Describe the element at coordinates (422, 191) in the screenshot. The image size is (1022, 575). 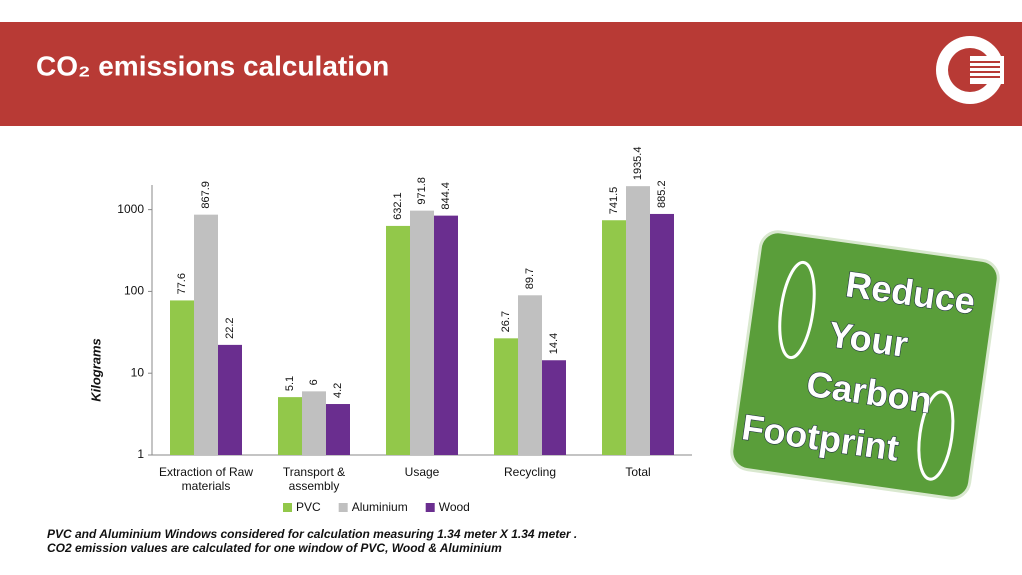
I see `value-label: 971.8` at that location.